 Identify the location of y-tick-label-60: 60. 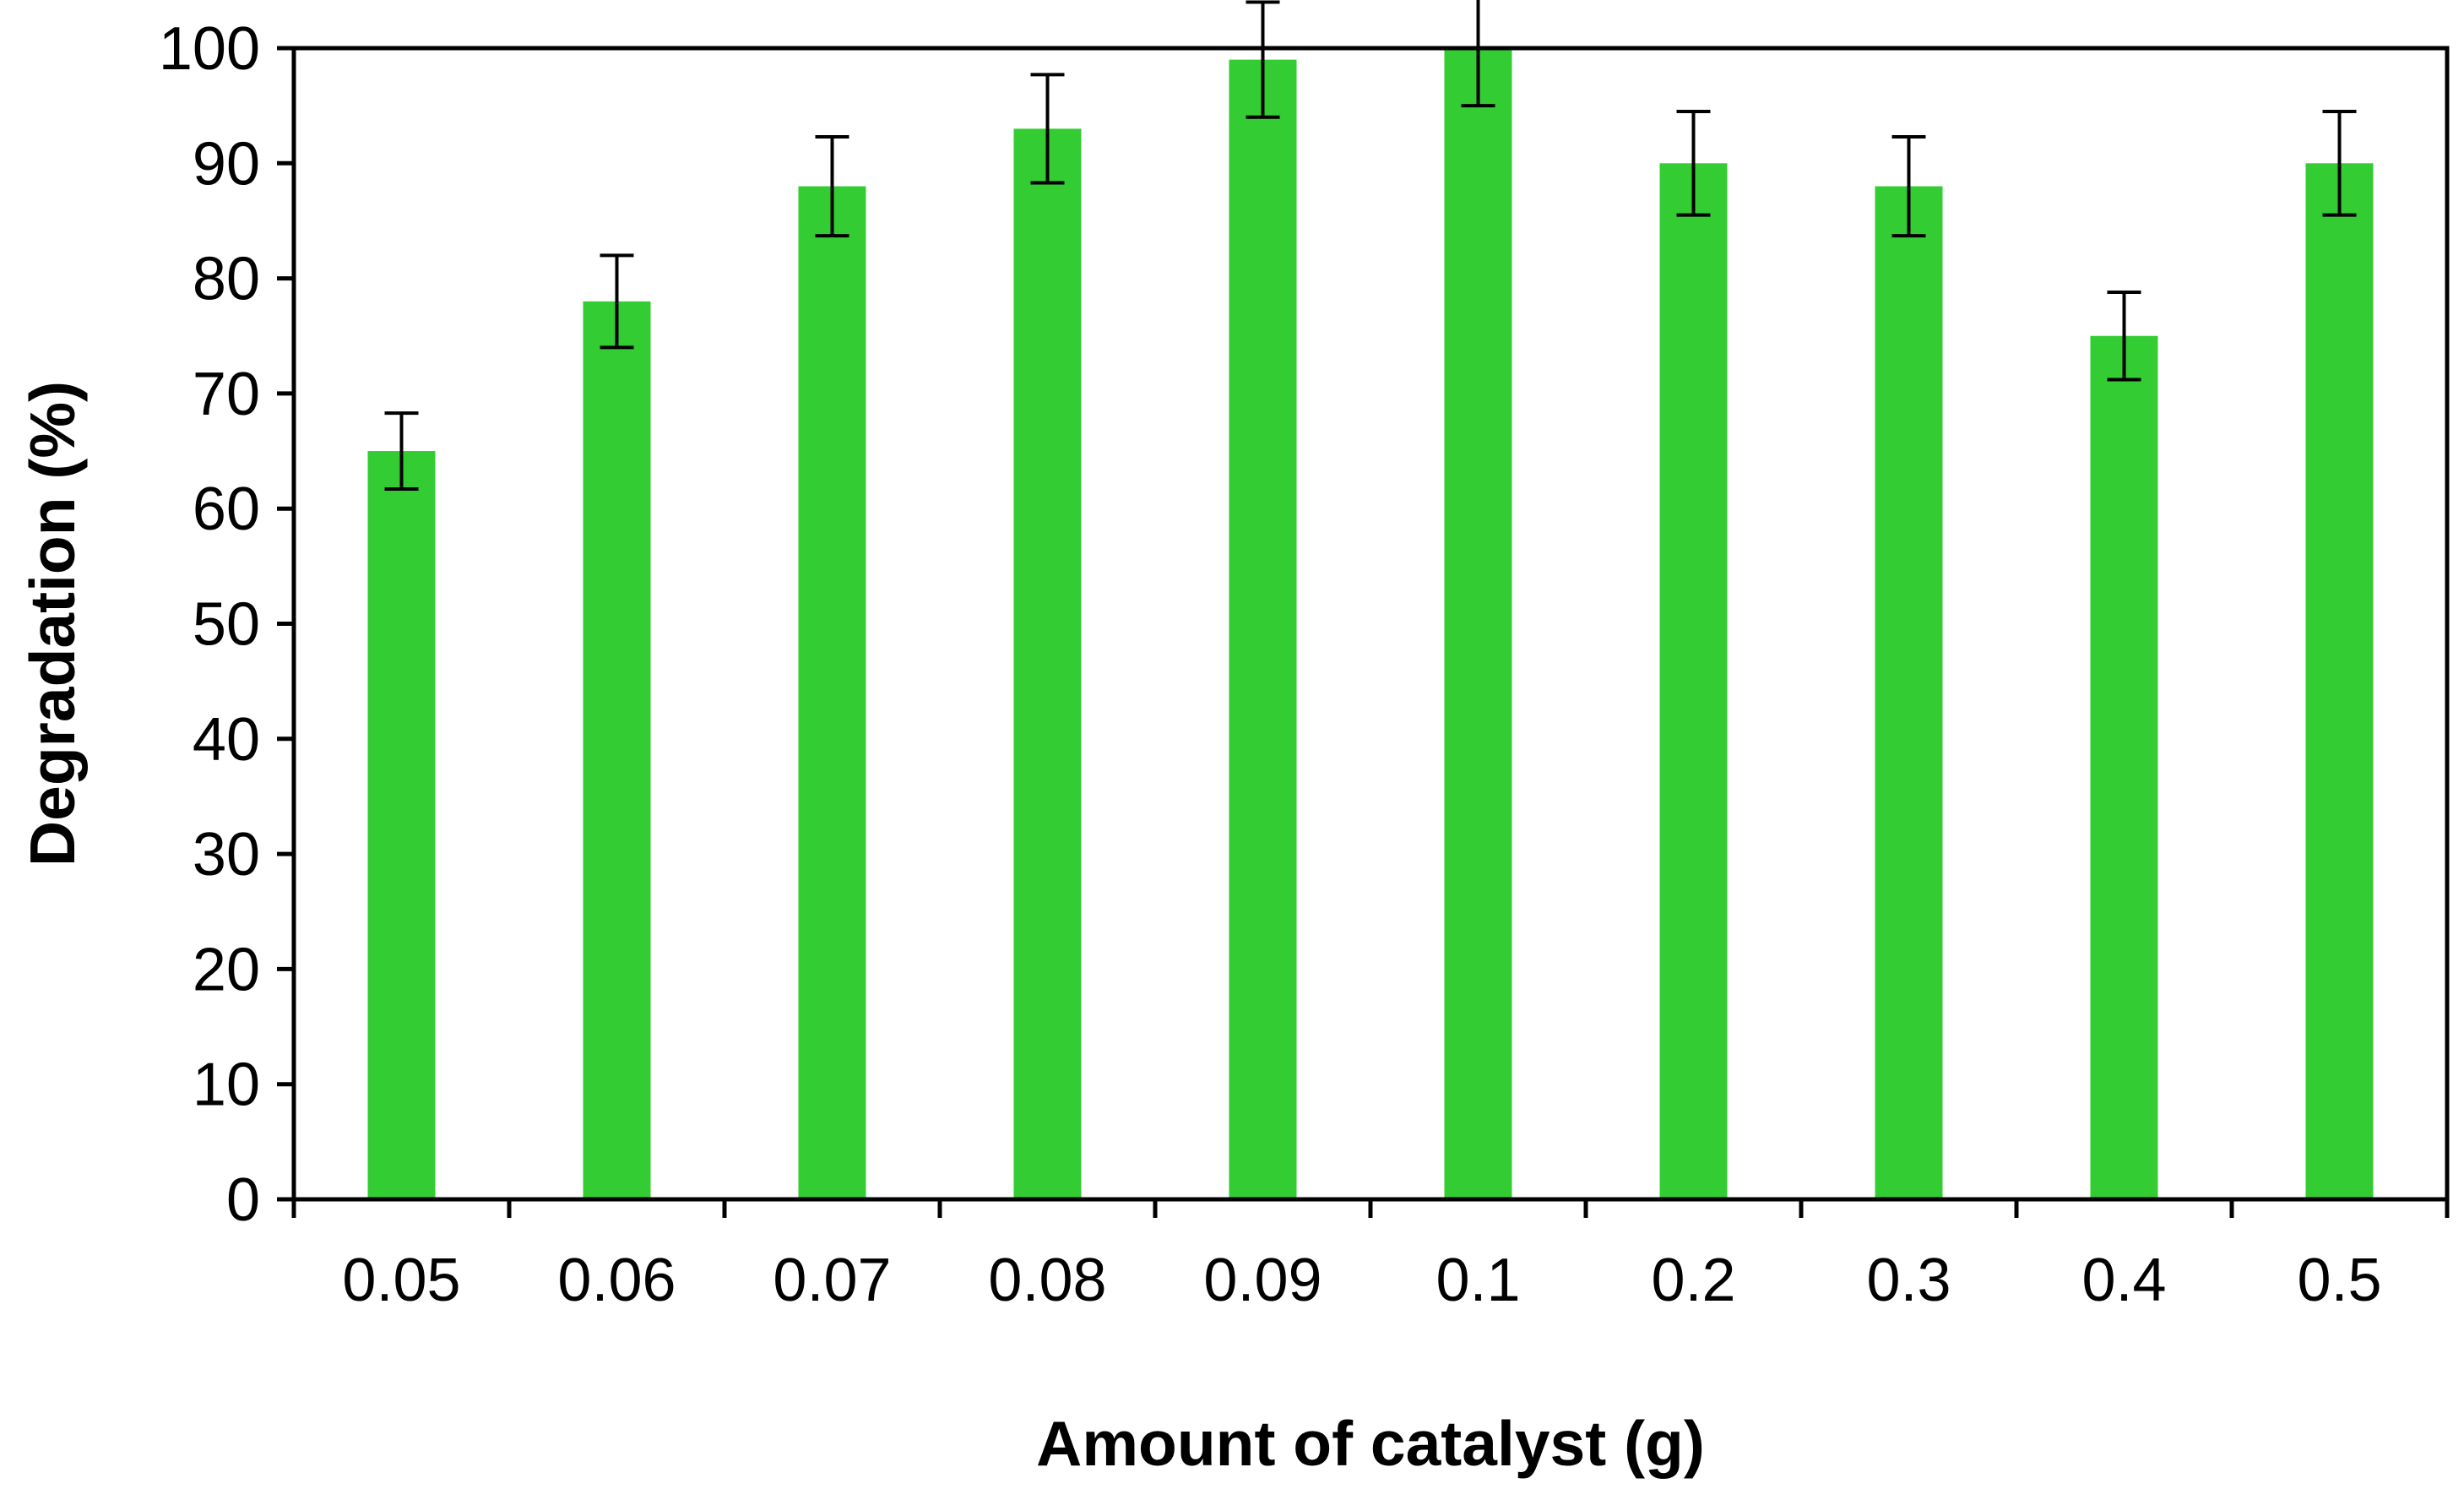
(226, 509).